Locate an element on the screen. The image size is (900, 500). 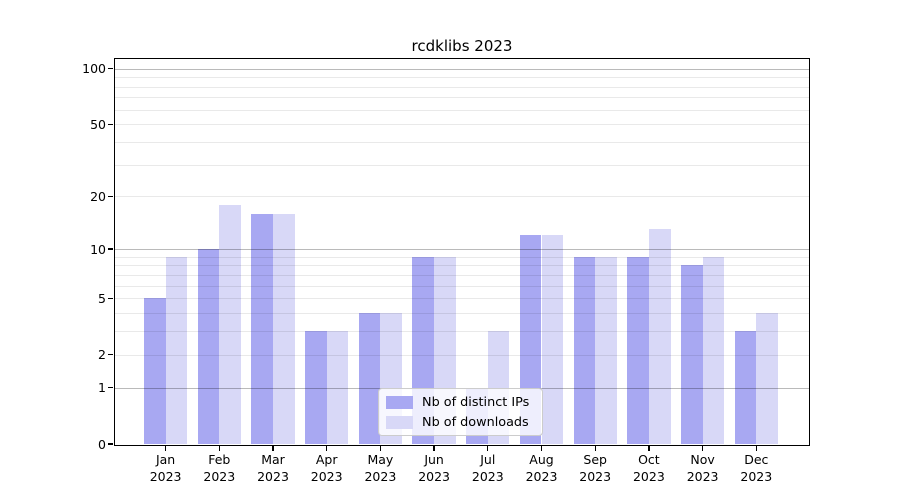
bar-downloads-apr is located at coordinates (337, 387).